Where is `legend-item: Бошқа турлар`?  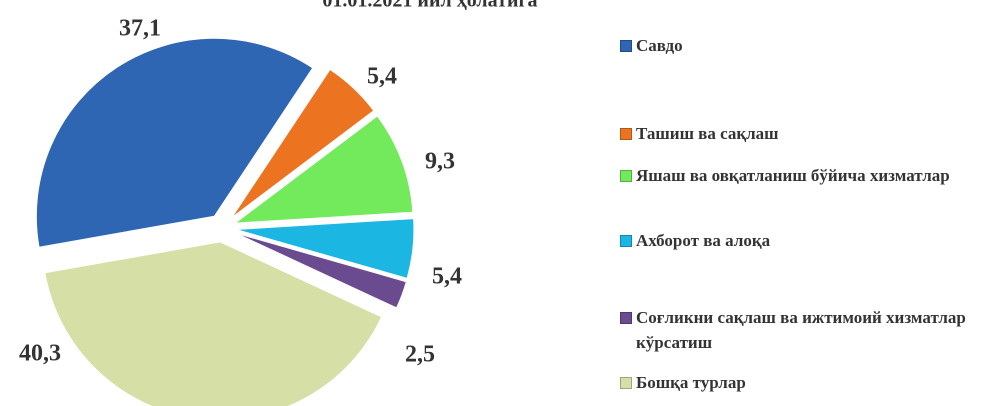 legend-item: Бошқа турлар is located at coordinates (800, 382).